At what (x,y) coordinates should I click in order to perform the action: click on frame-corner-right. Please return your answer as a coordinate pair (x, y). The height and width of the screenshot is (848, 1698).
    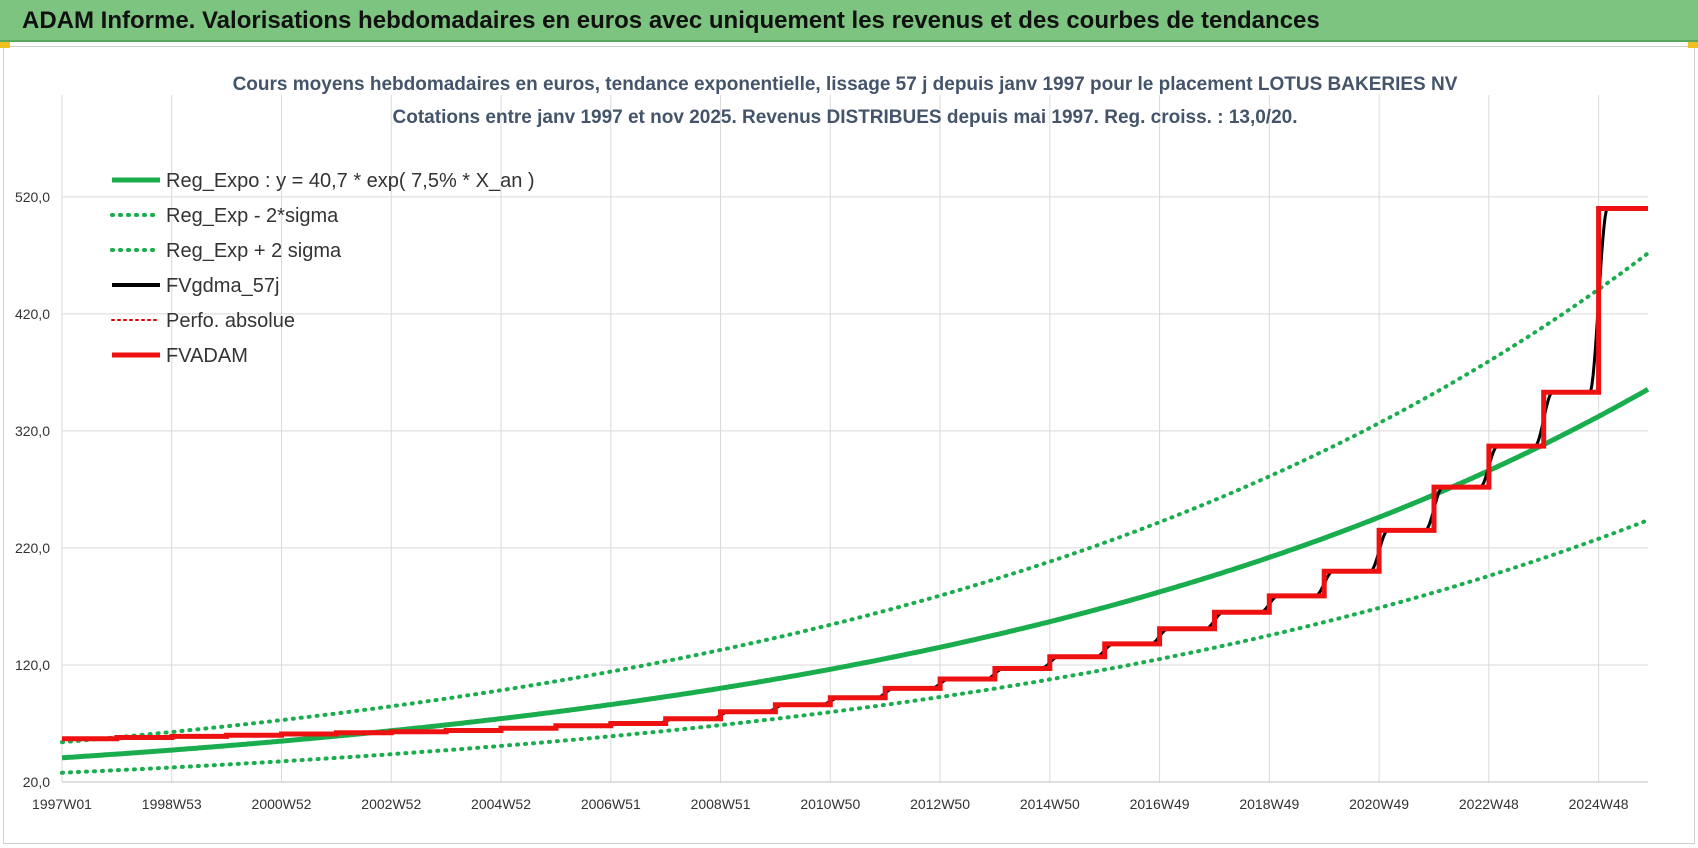
    Looking at the image, I should click on (1693, 45).